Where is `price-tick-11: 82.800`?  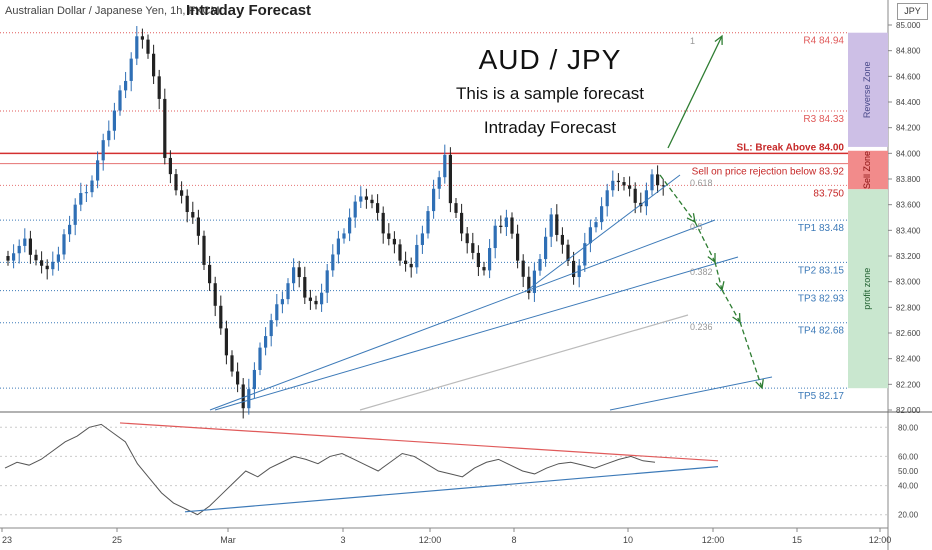
price-tick-11: 82.800 is located at coordinates (908, 307).